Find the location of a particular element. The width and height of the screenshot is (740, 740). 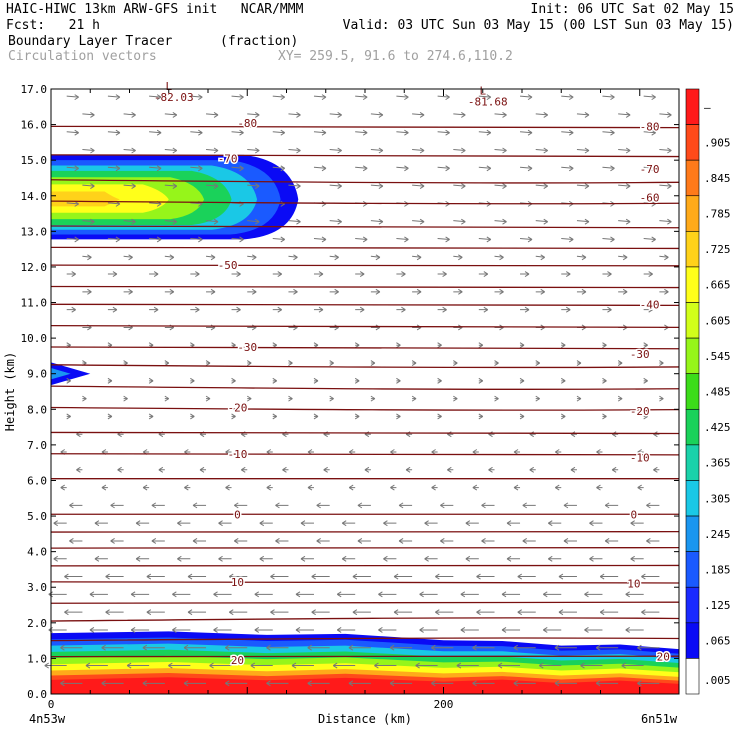

y-tick-label-8: 8.0 is located at coordinates (37, 409).